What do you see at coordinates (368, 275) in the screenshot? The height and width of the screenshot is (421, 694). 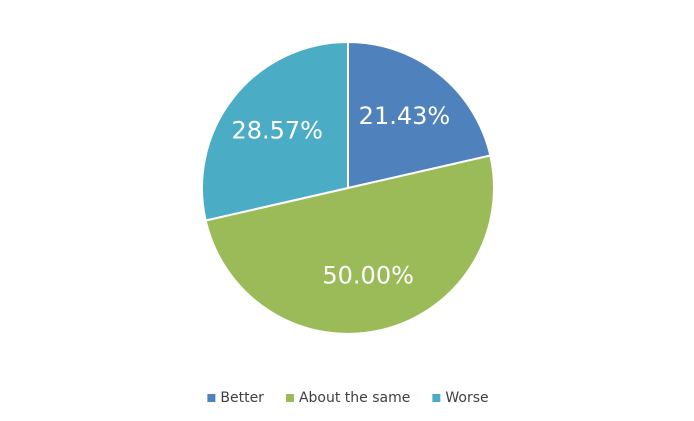 I see `slice-label: 50.00%` at bounding box center [368, 275].